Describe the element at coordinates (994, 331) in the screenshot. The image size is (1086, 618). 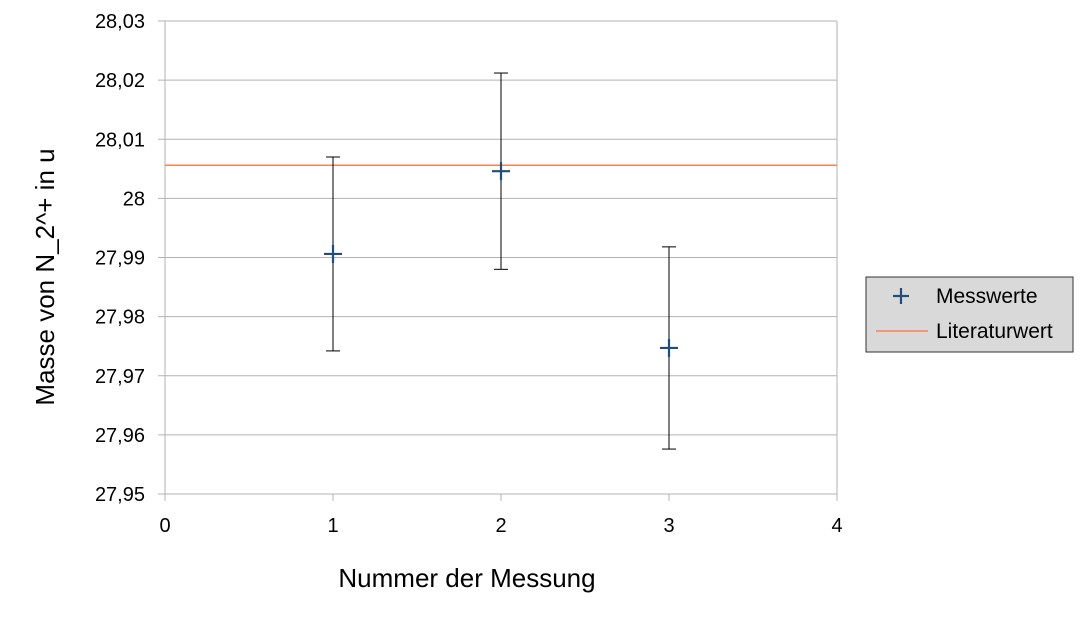
I see `legend-label-literaturwert: Literaturwert` at that location.